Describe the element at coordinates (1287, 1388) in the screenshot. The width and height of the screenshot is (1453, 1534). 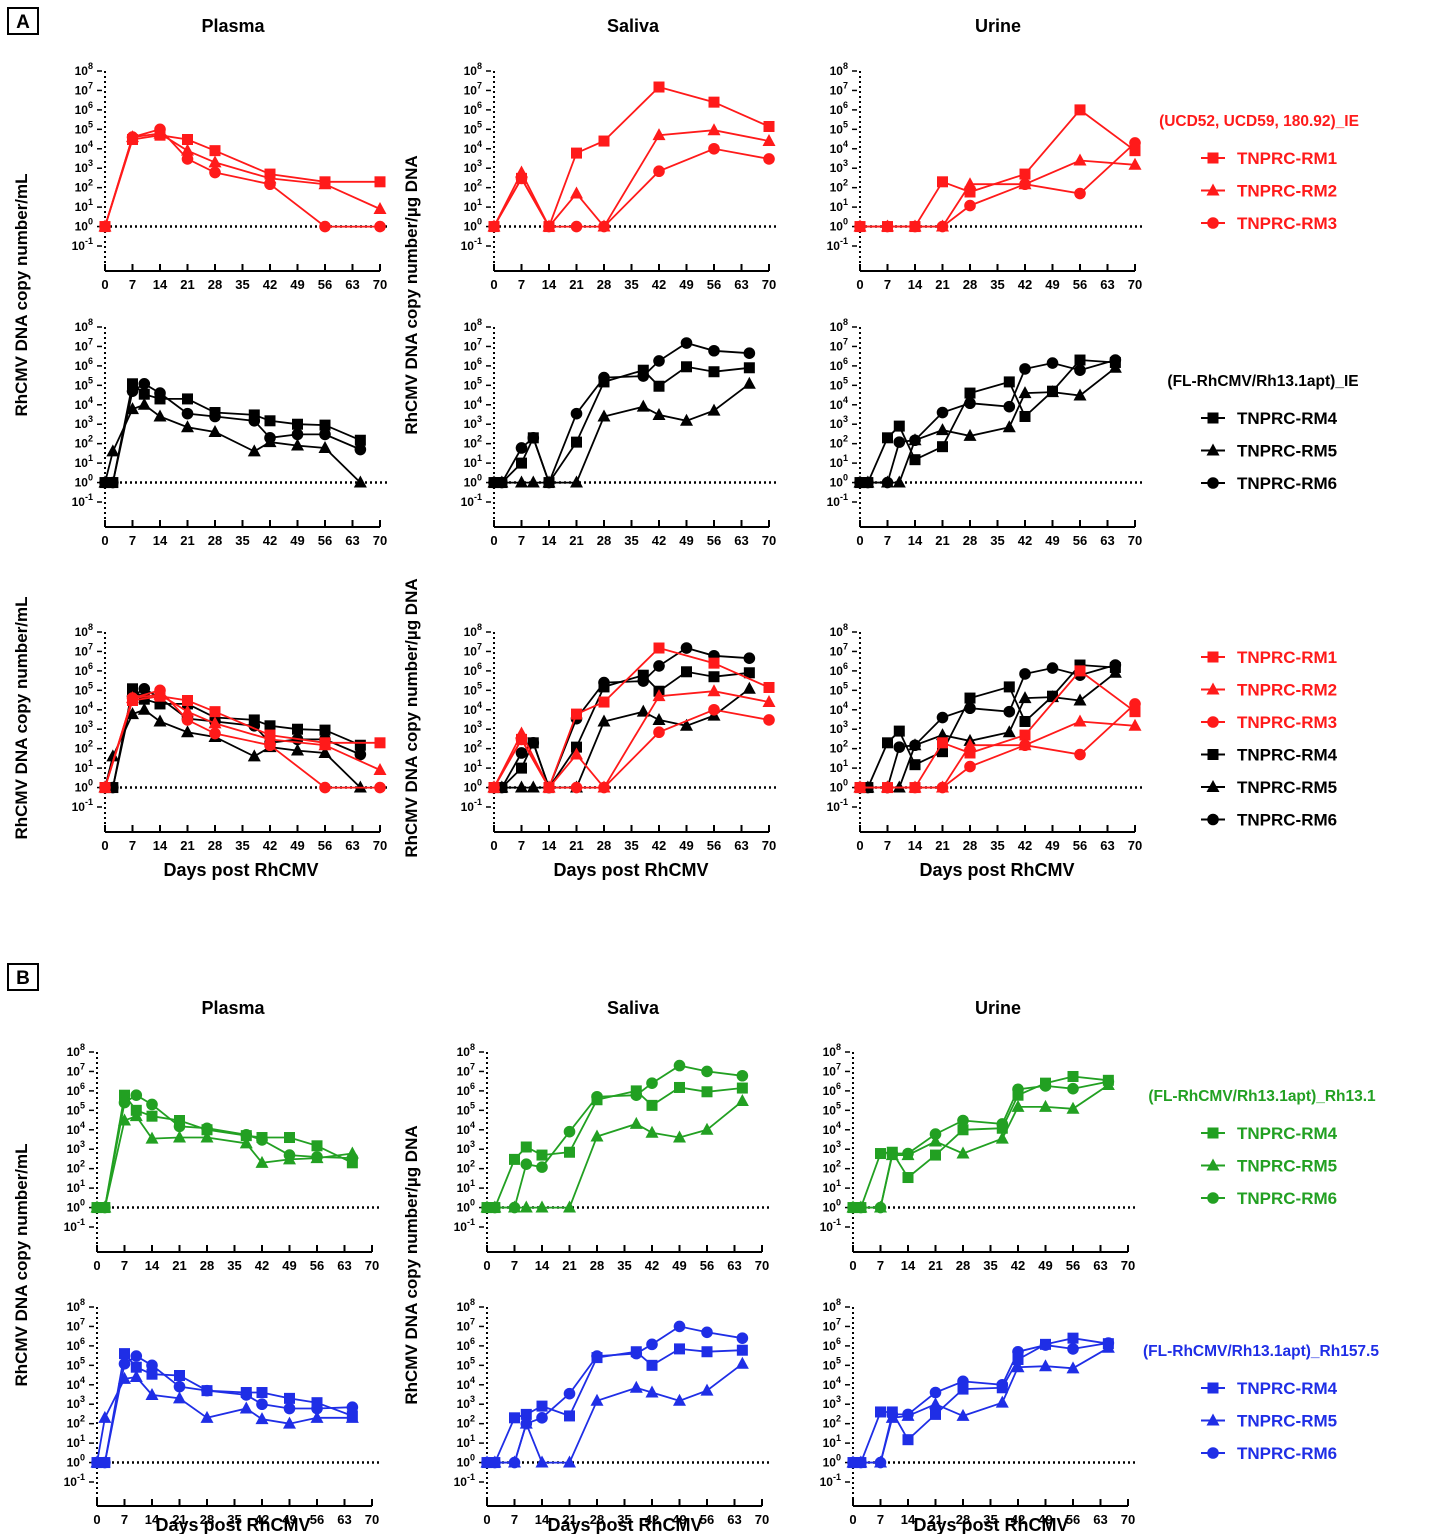
I see `legend-item-label: TNPRC-RM4` at that location.